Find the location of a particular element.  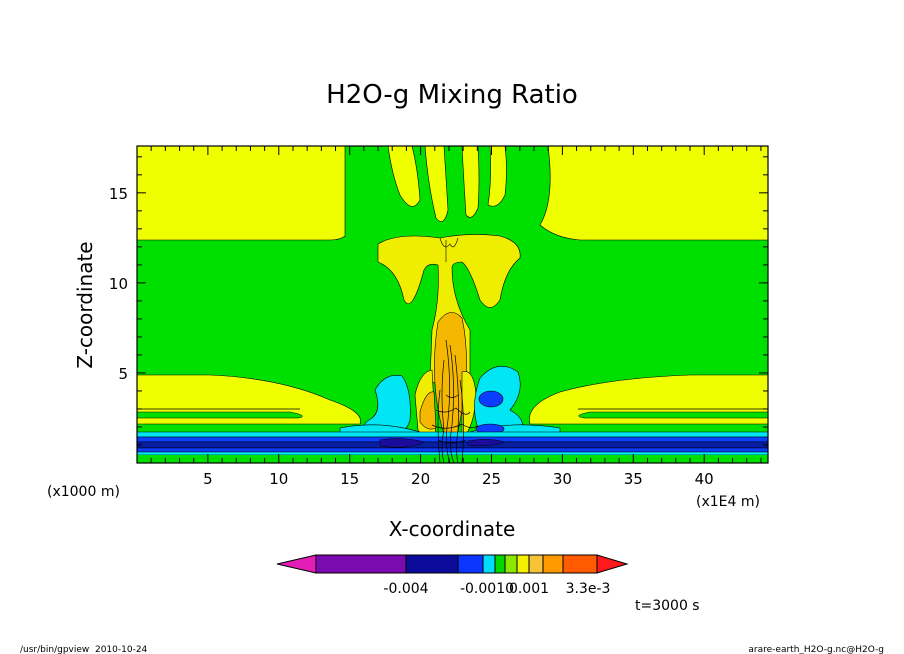

lower-right-green-gap is located at coordinates (673, 415).